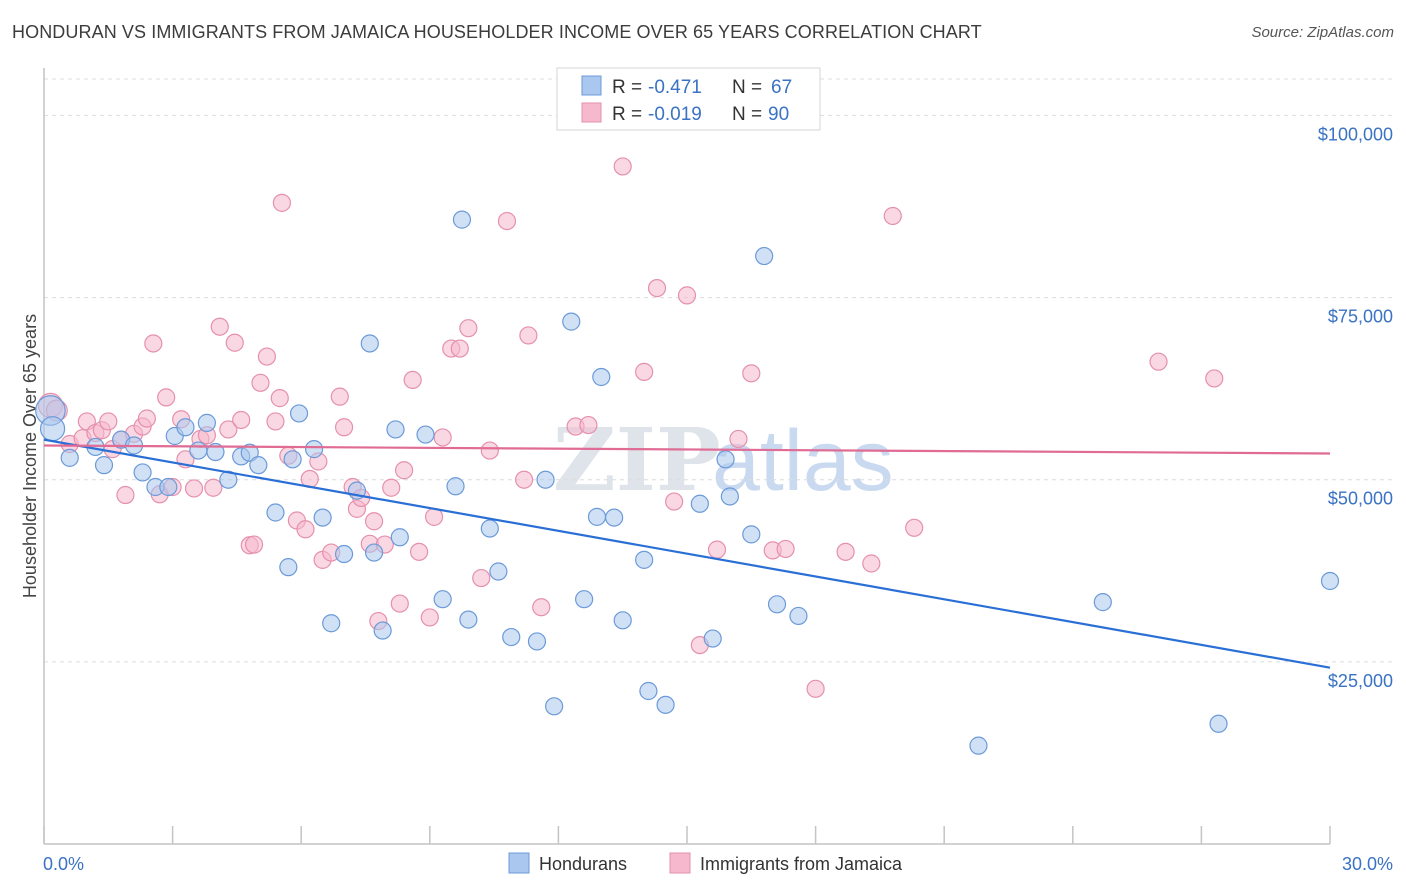 This screenshot has width=1406, height=892. I want to click on bottom-legend-swatch-jamaica, so click(680, 863).